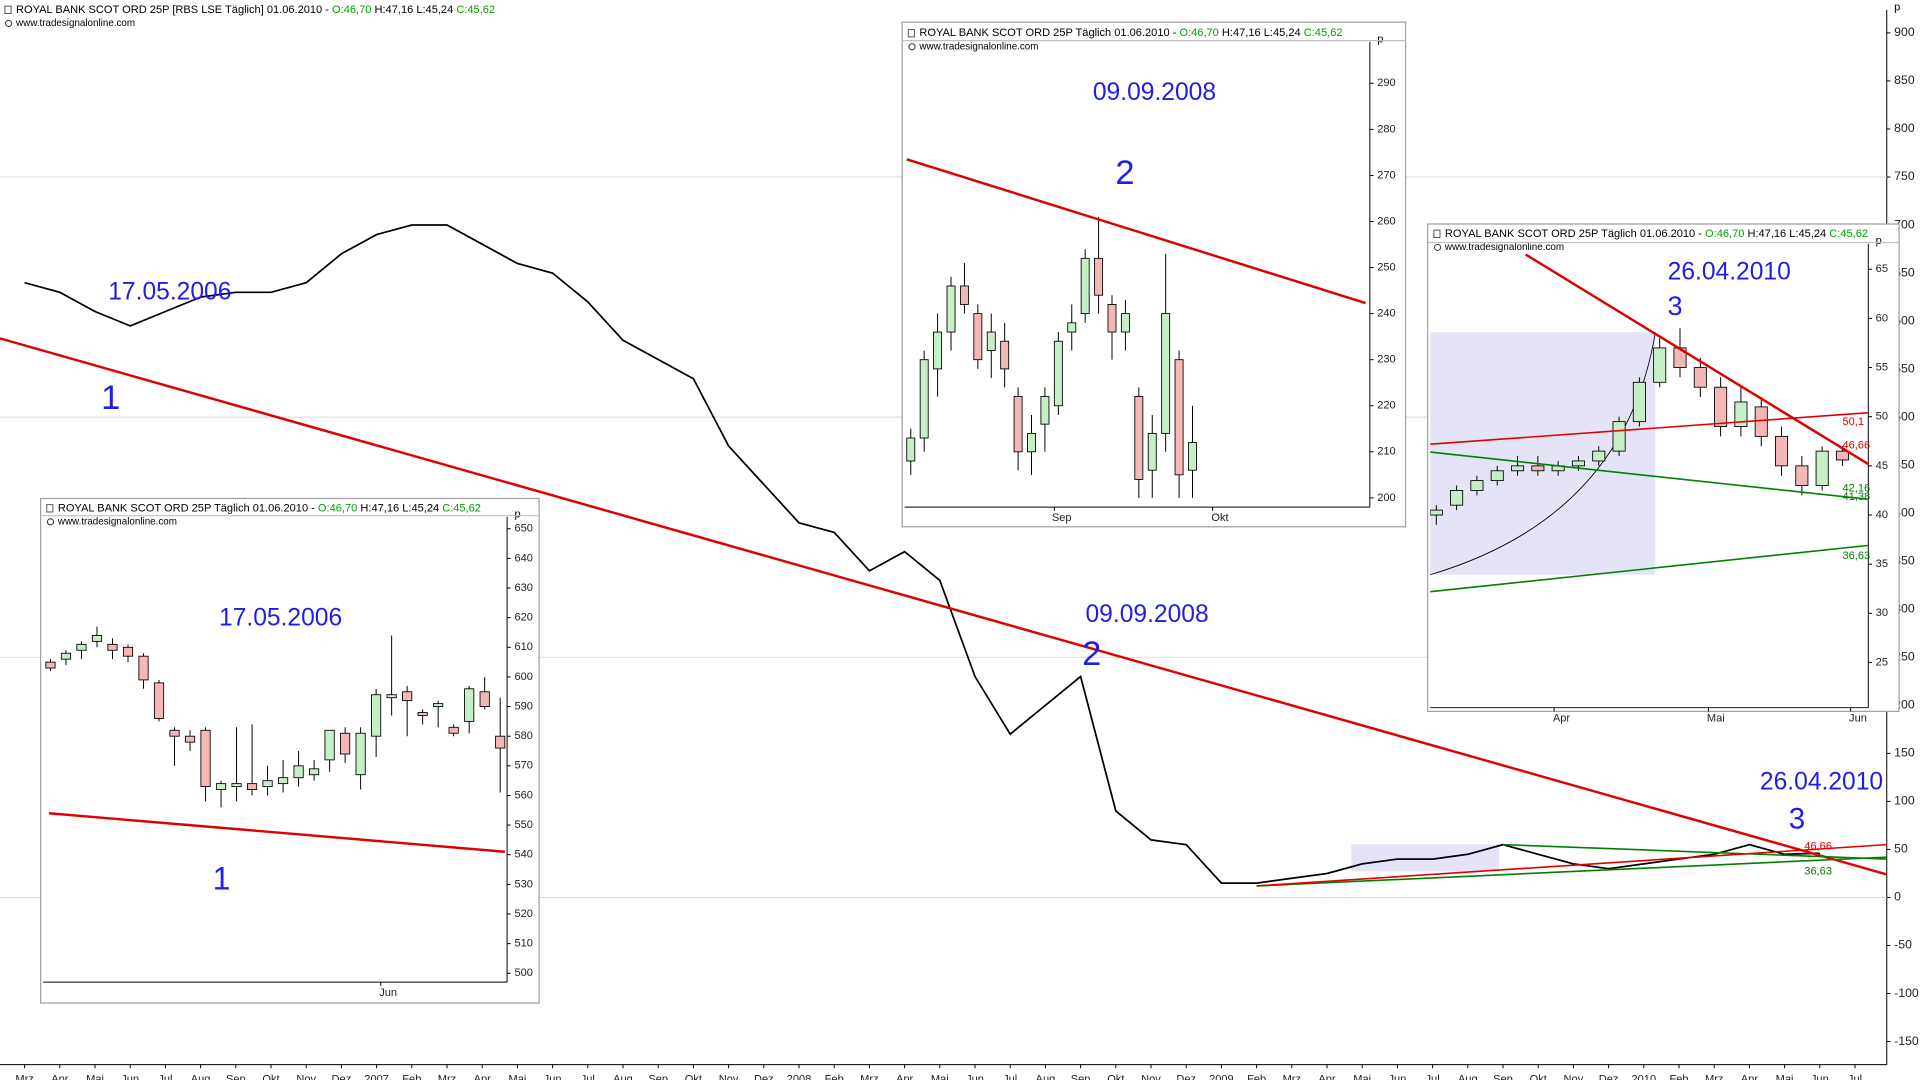  What do you see at coordinates (1904, 128) in the screenshot?
I see `y-tick-label: 800` at bounding box center [1904, 128].